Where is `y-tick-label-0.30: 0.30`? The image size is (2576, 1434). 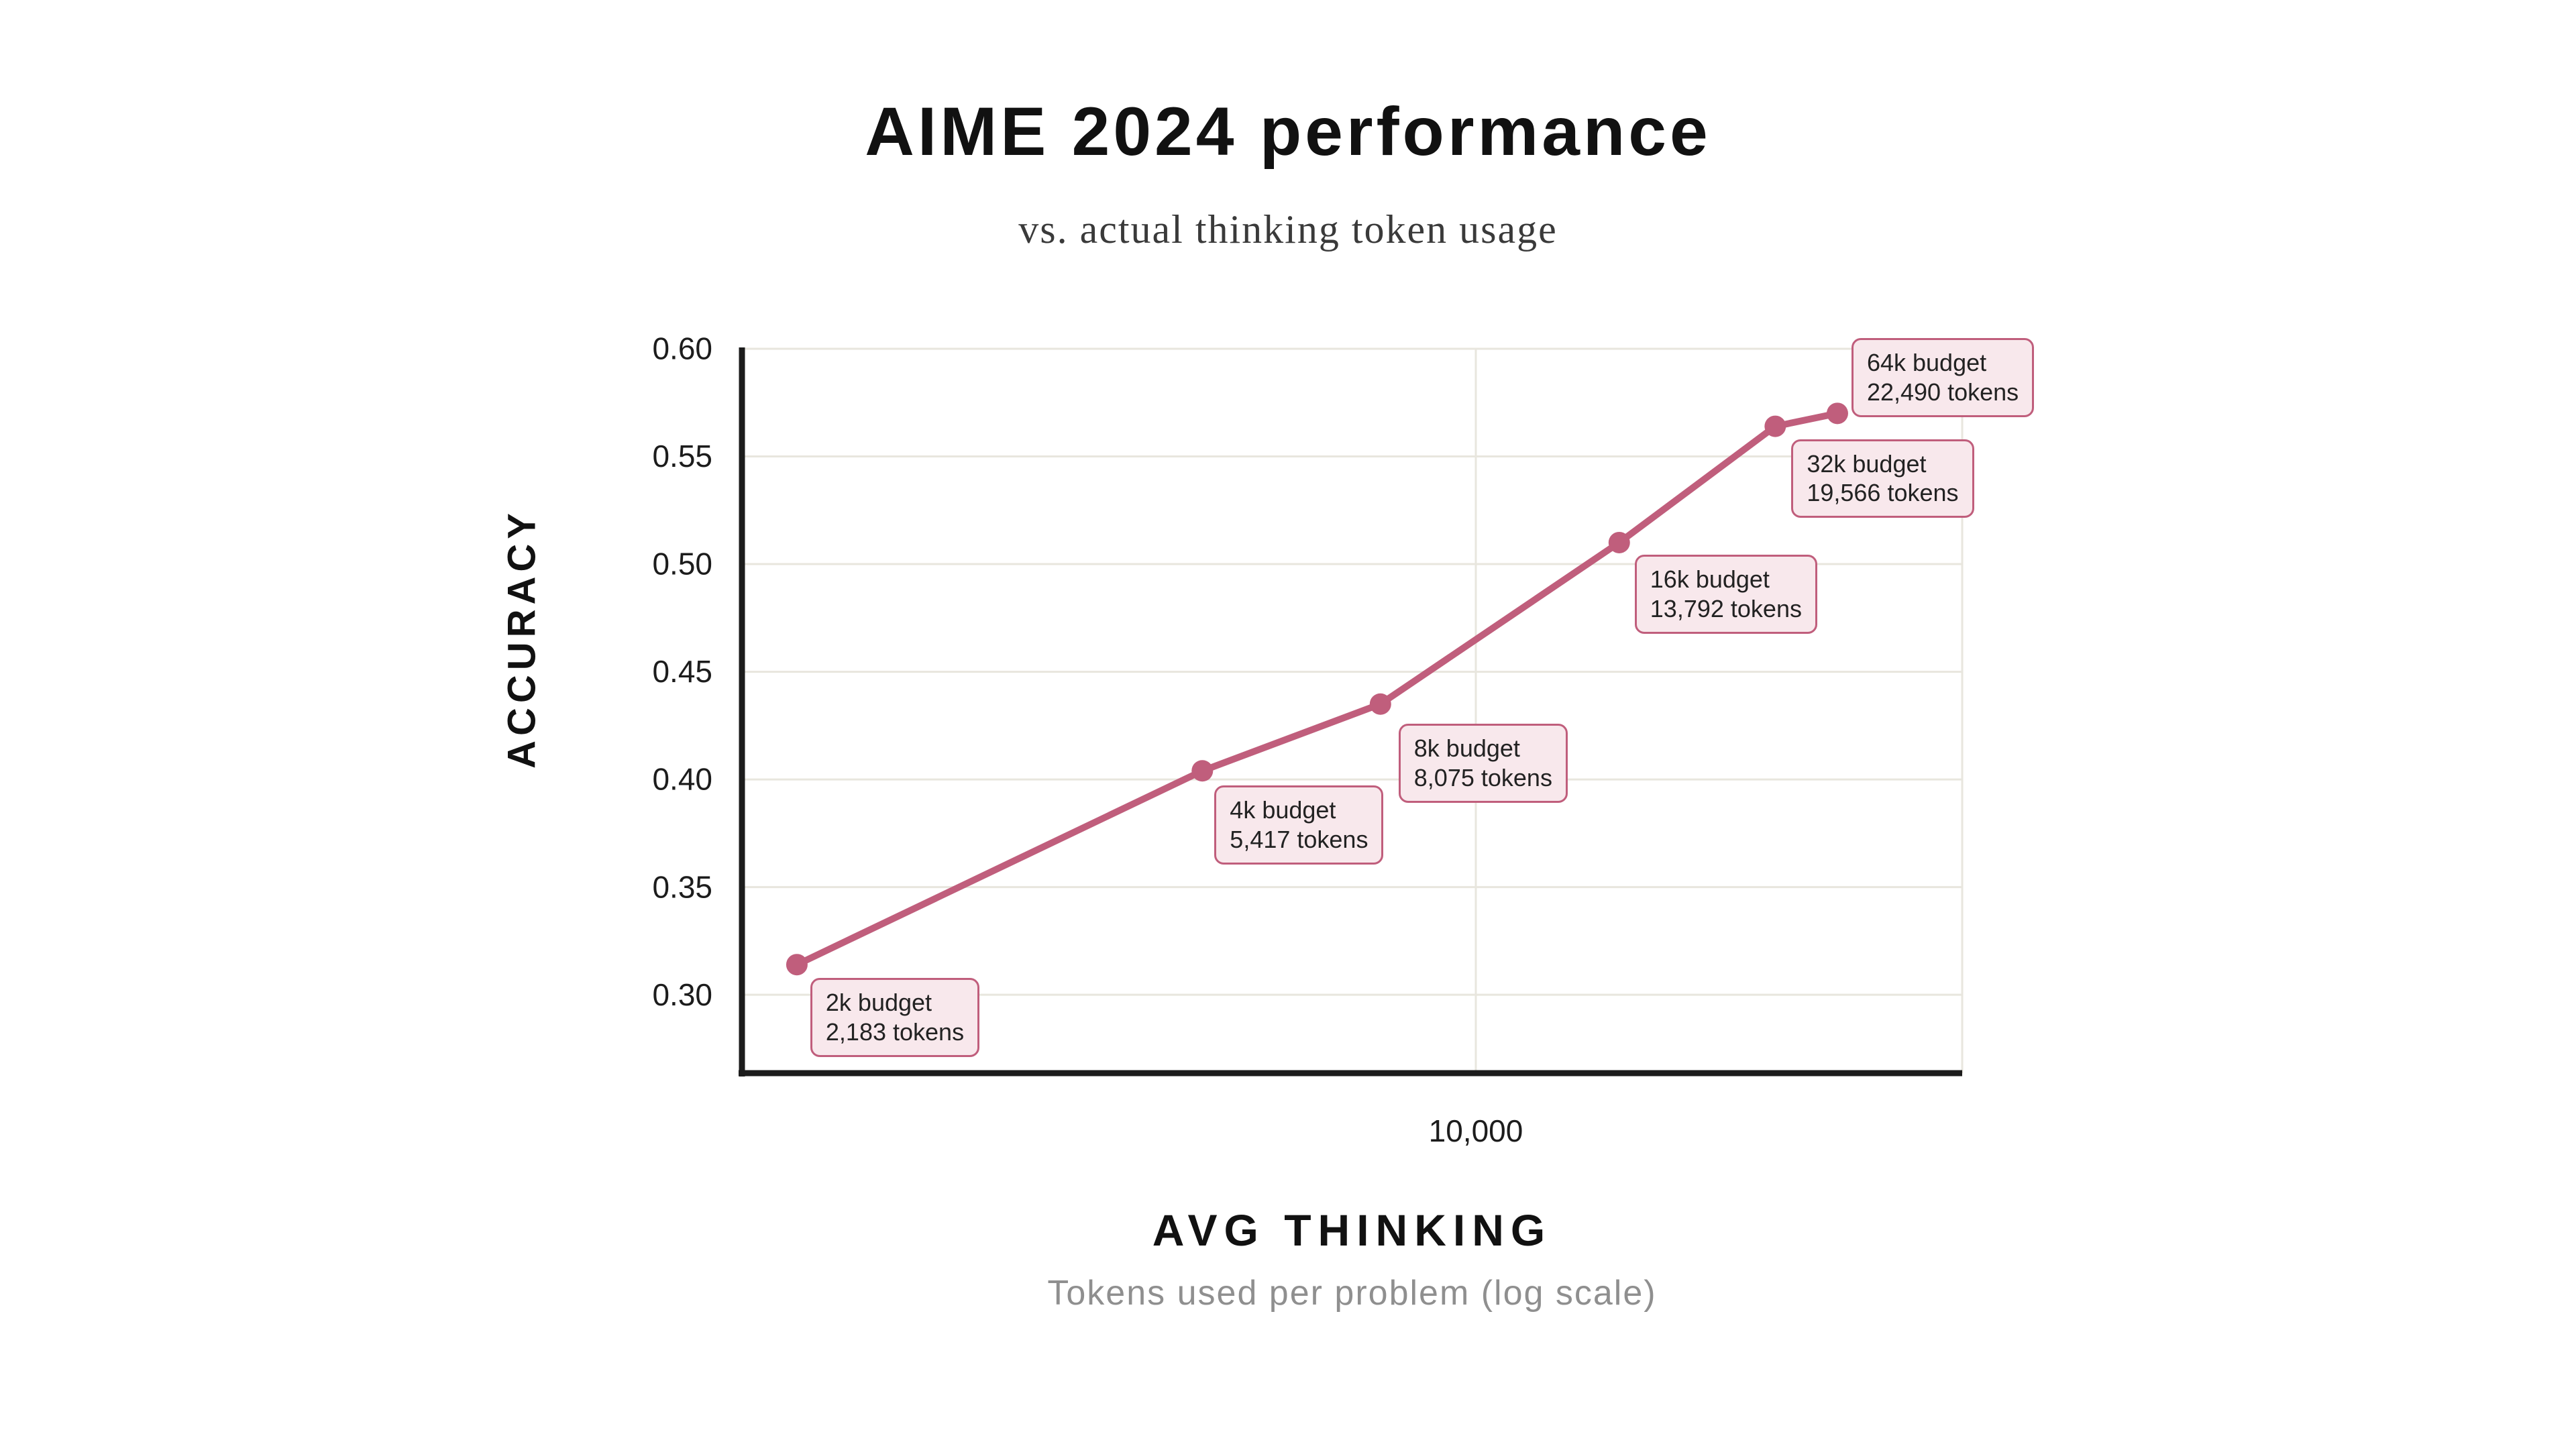
y-tick-label-0.30: 0.30 is located at coordinates (682, 994).